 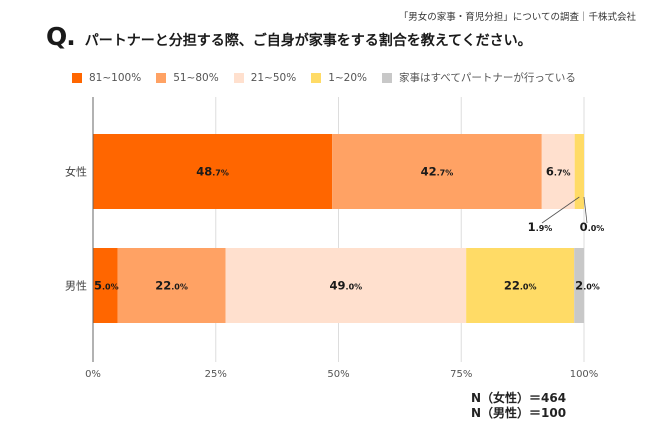 I want to click on survey-source: 「男女の家事・育児分担」についての調査｜千株式会社, so click(x=517, y=17).